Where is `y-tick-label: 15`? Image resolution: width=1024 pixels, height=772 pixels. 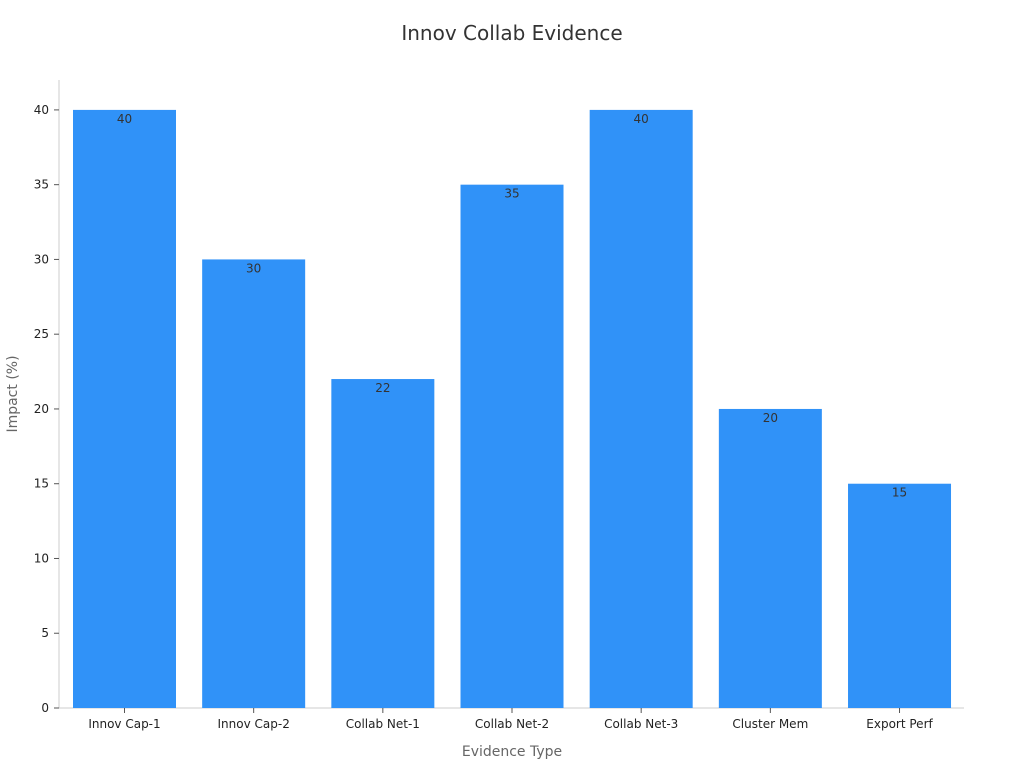
y-tick-label: 15 is located at coordinates (41, 484).